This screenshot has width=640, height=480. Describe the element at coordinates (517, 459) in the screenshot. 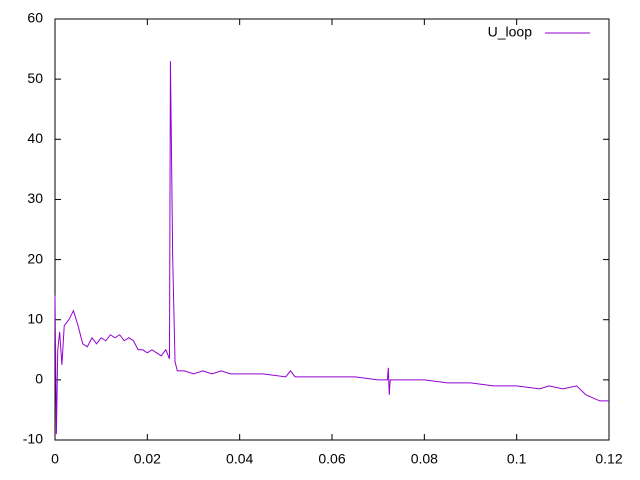

I see `x-tick-label: 0.1` at that location.